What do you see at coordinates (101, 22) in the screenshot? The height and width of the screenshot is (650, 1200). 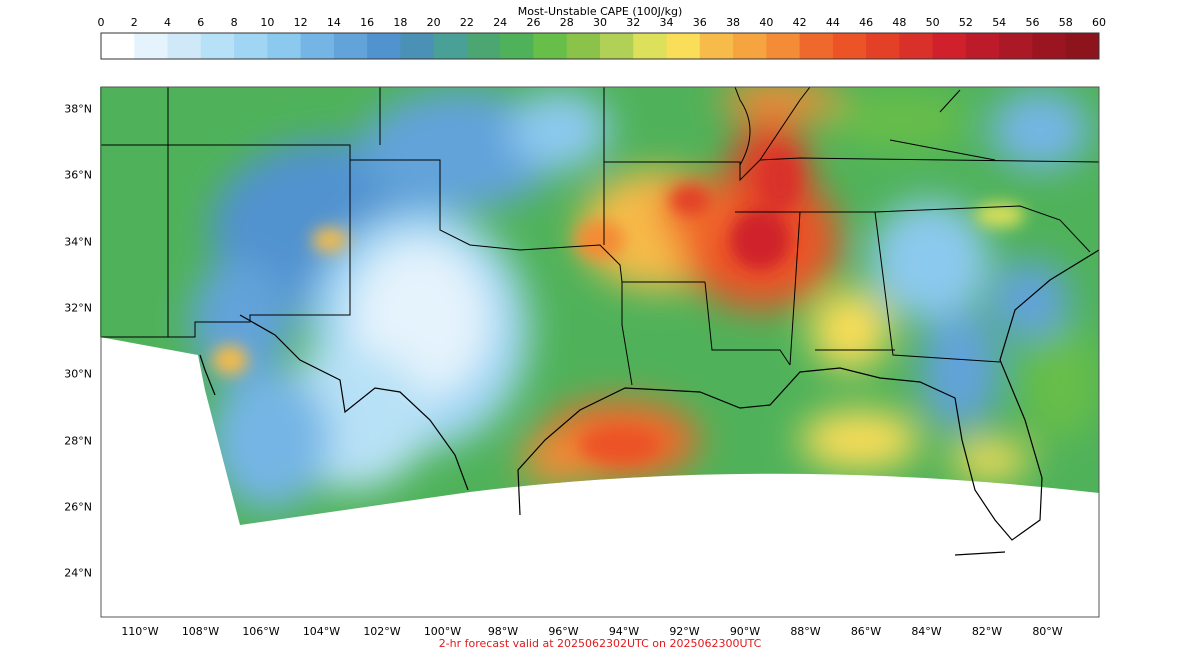 I see `colorbar-tick-label: 0` at bounding box center [101, 22].